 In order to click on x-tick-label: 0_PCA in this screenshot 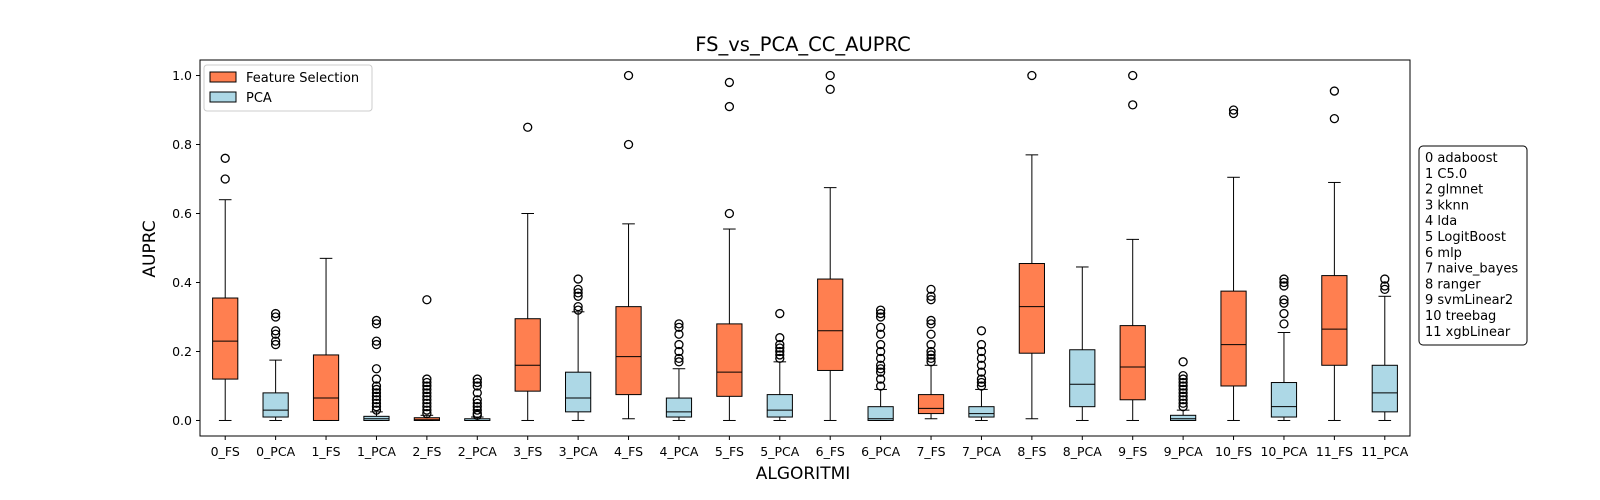, I will do `click(275, 451)`.